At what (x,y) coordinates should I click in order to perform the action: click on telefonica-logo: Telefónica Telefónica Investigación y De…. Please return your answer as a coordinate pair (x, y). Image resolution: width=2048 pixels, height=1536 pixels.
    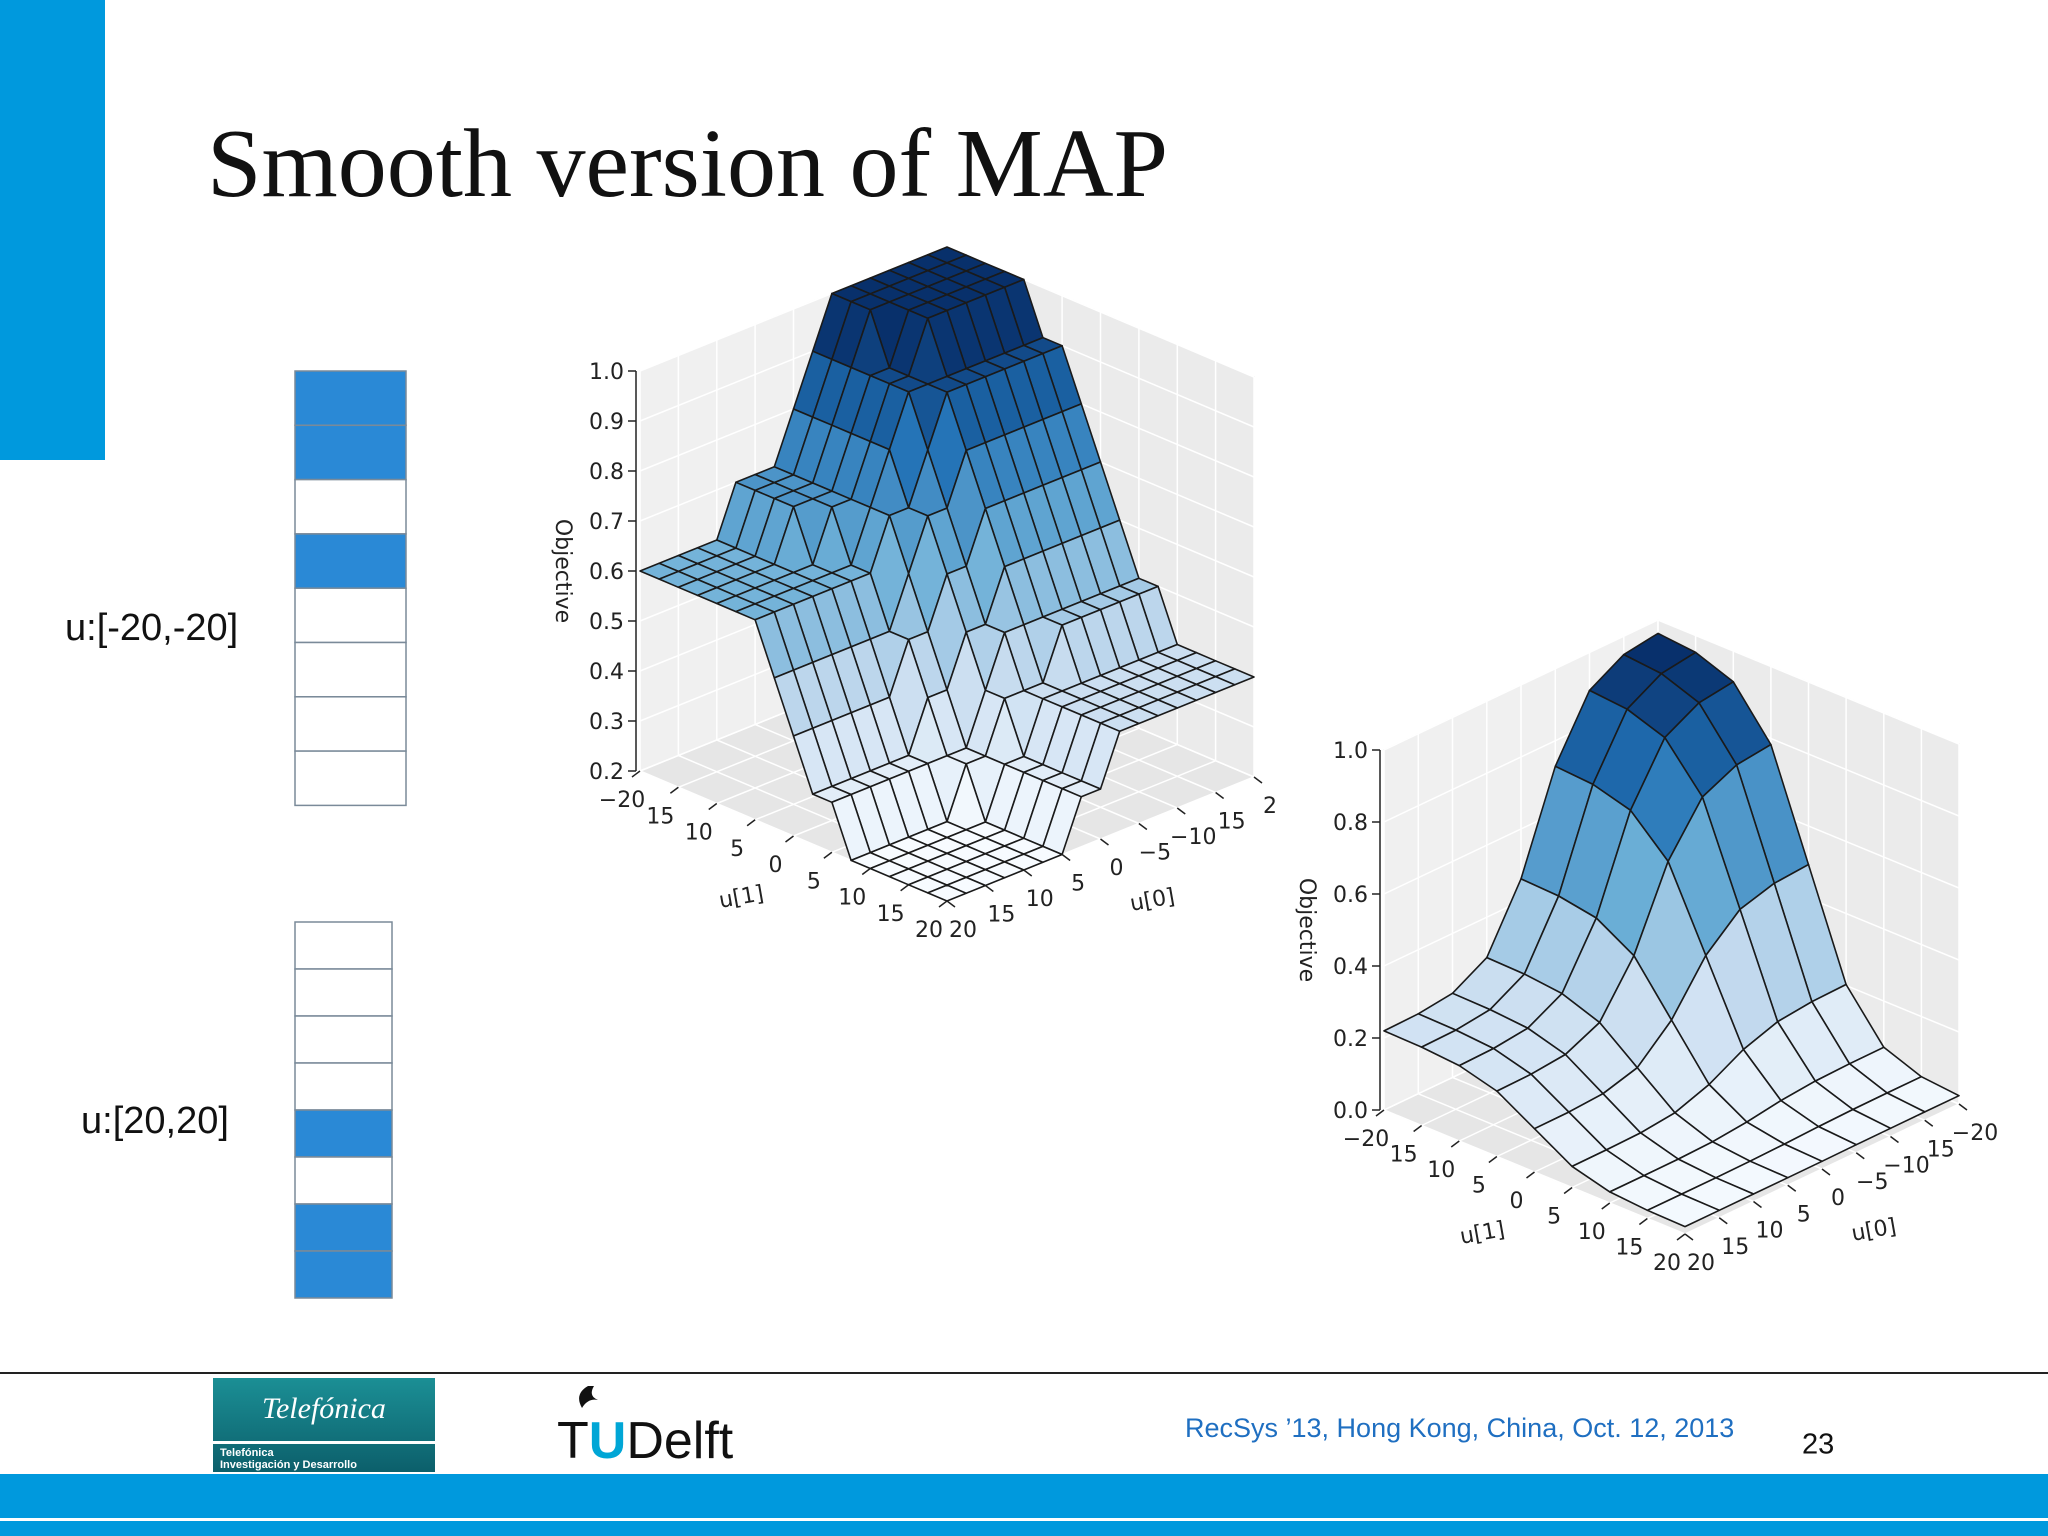
    Looking at the image, I should click on (324, 1425).